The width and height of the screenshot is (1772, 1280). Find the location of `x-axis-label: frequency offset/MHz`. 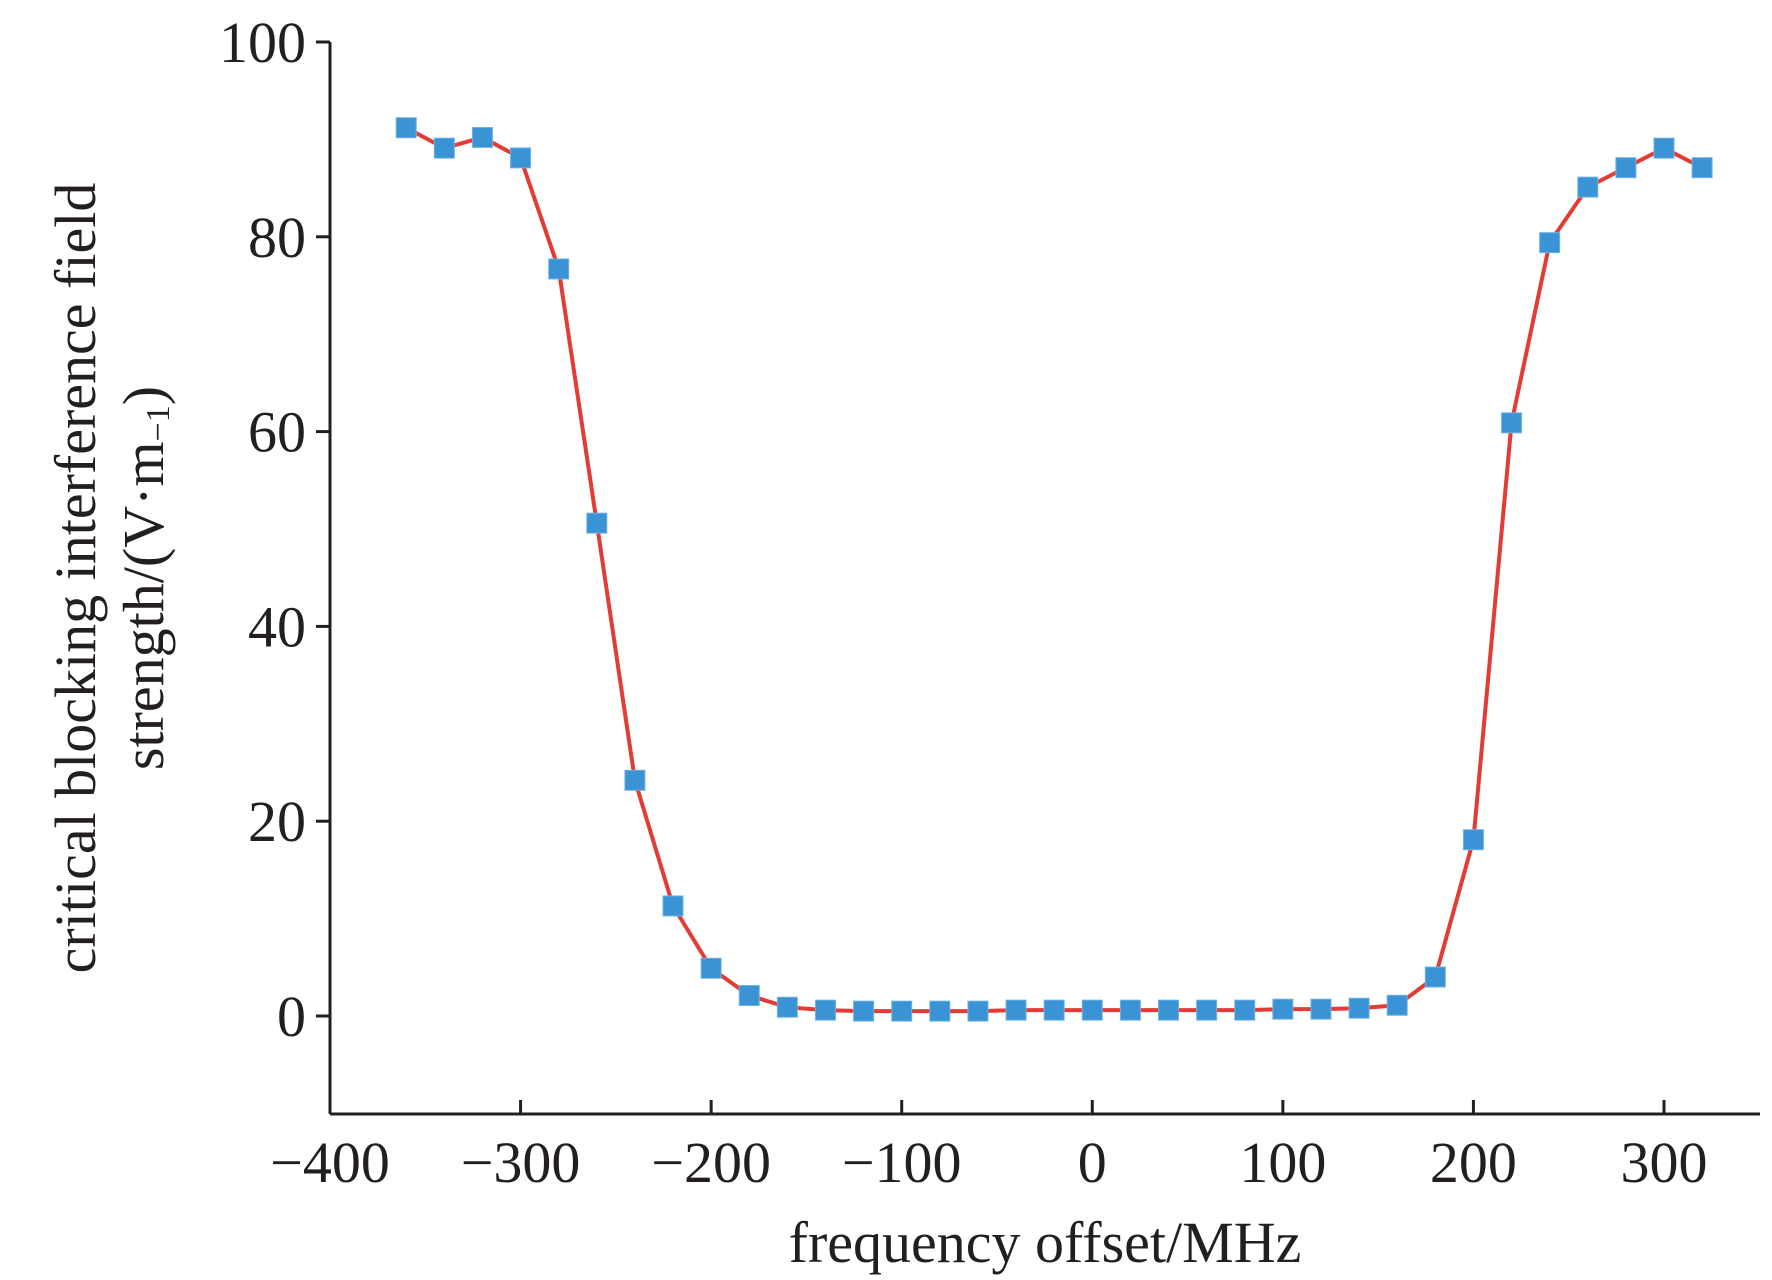

x-axis-label: frequency offset/MHz is located at coordinates (1045, 1242).